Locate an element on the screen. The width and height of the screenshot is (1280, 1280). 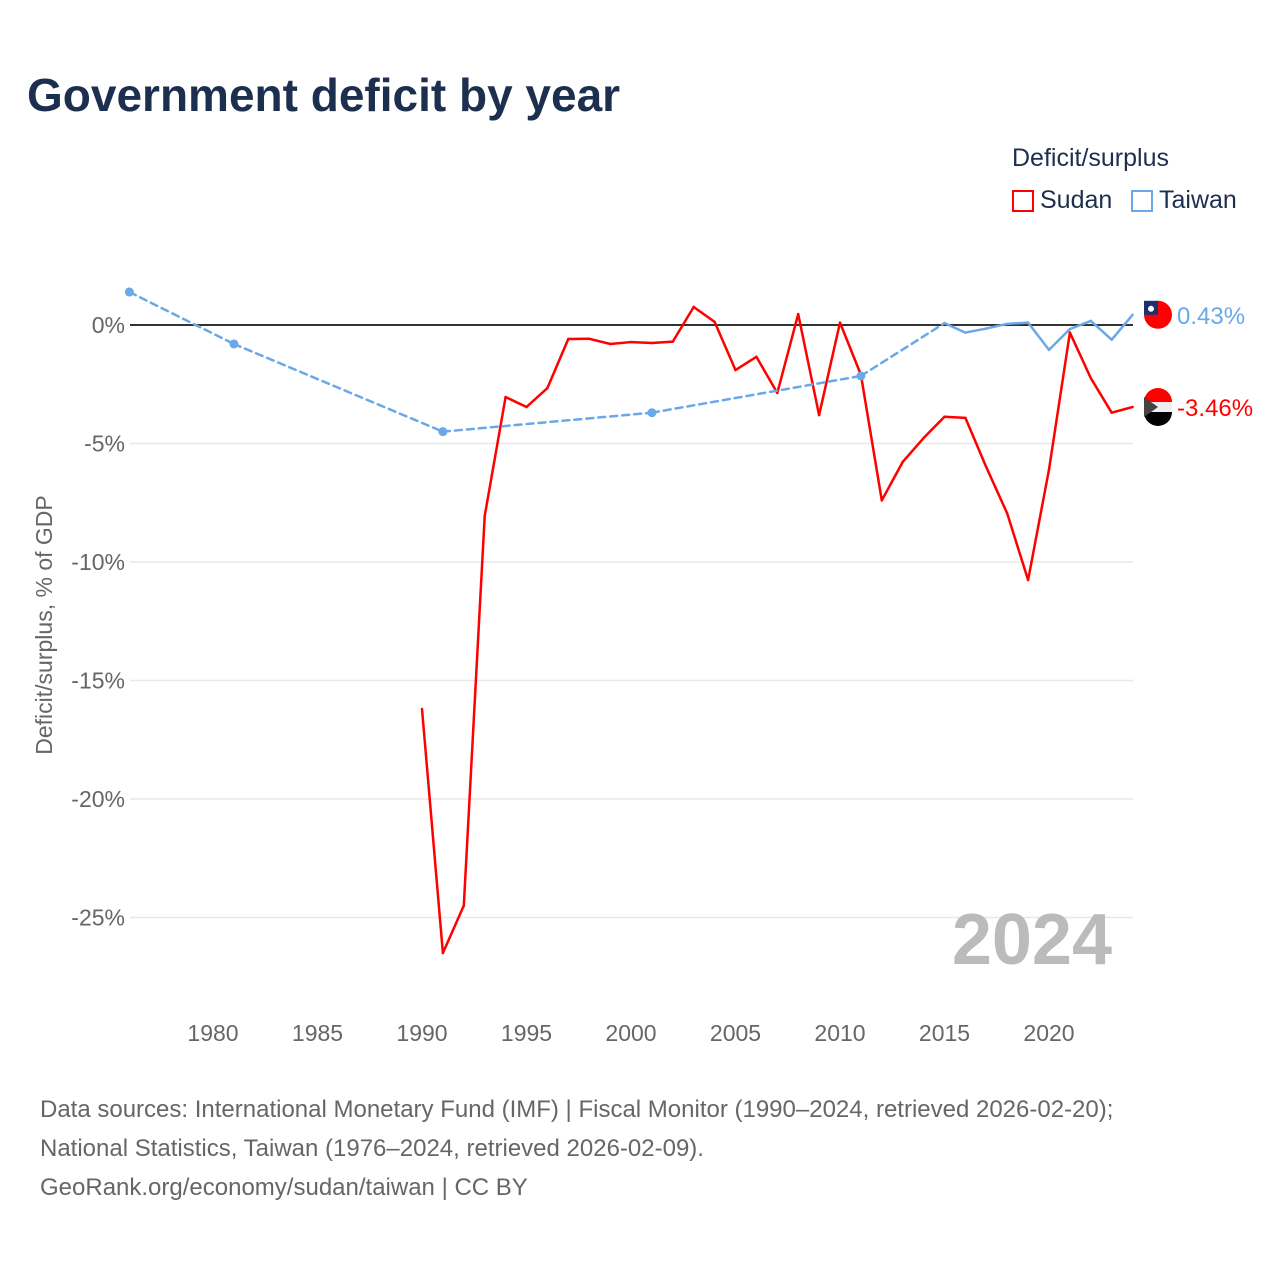
chart-title: Government deficit by year is located at coordinates (324, 95).